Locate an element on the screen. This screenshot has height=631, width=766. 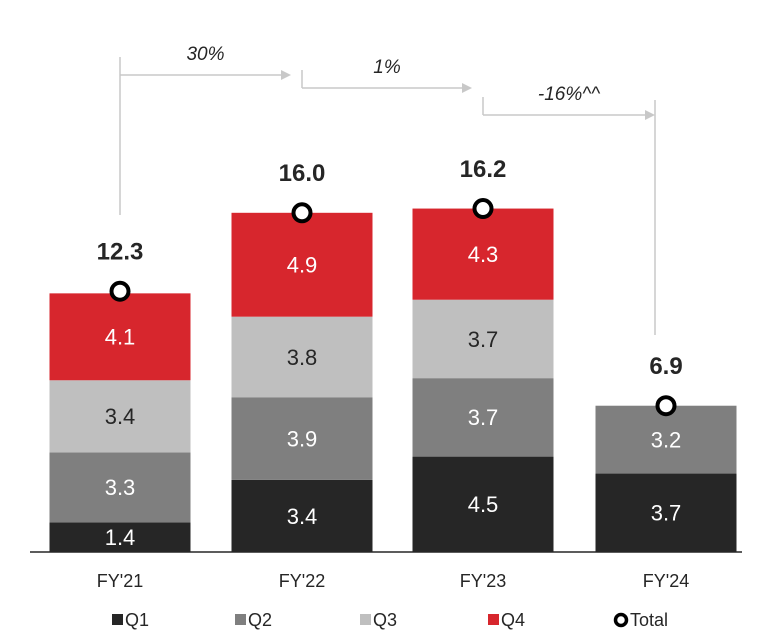
segment-label: 3.8 is located at coordinates (302, 357).